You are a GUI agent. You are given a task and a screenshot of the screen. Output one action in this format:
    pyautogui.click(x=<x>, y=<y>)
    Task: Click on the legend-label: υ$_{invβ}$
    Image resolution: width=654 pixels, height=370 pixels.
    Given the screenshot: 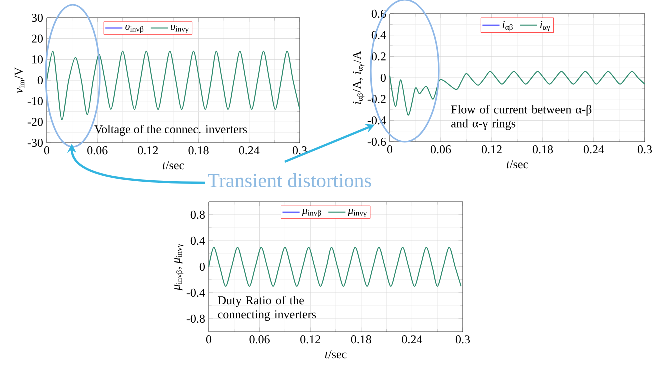 What is the action you would take?
    pyautogui.click(x=135, y=29)
    